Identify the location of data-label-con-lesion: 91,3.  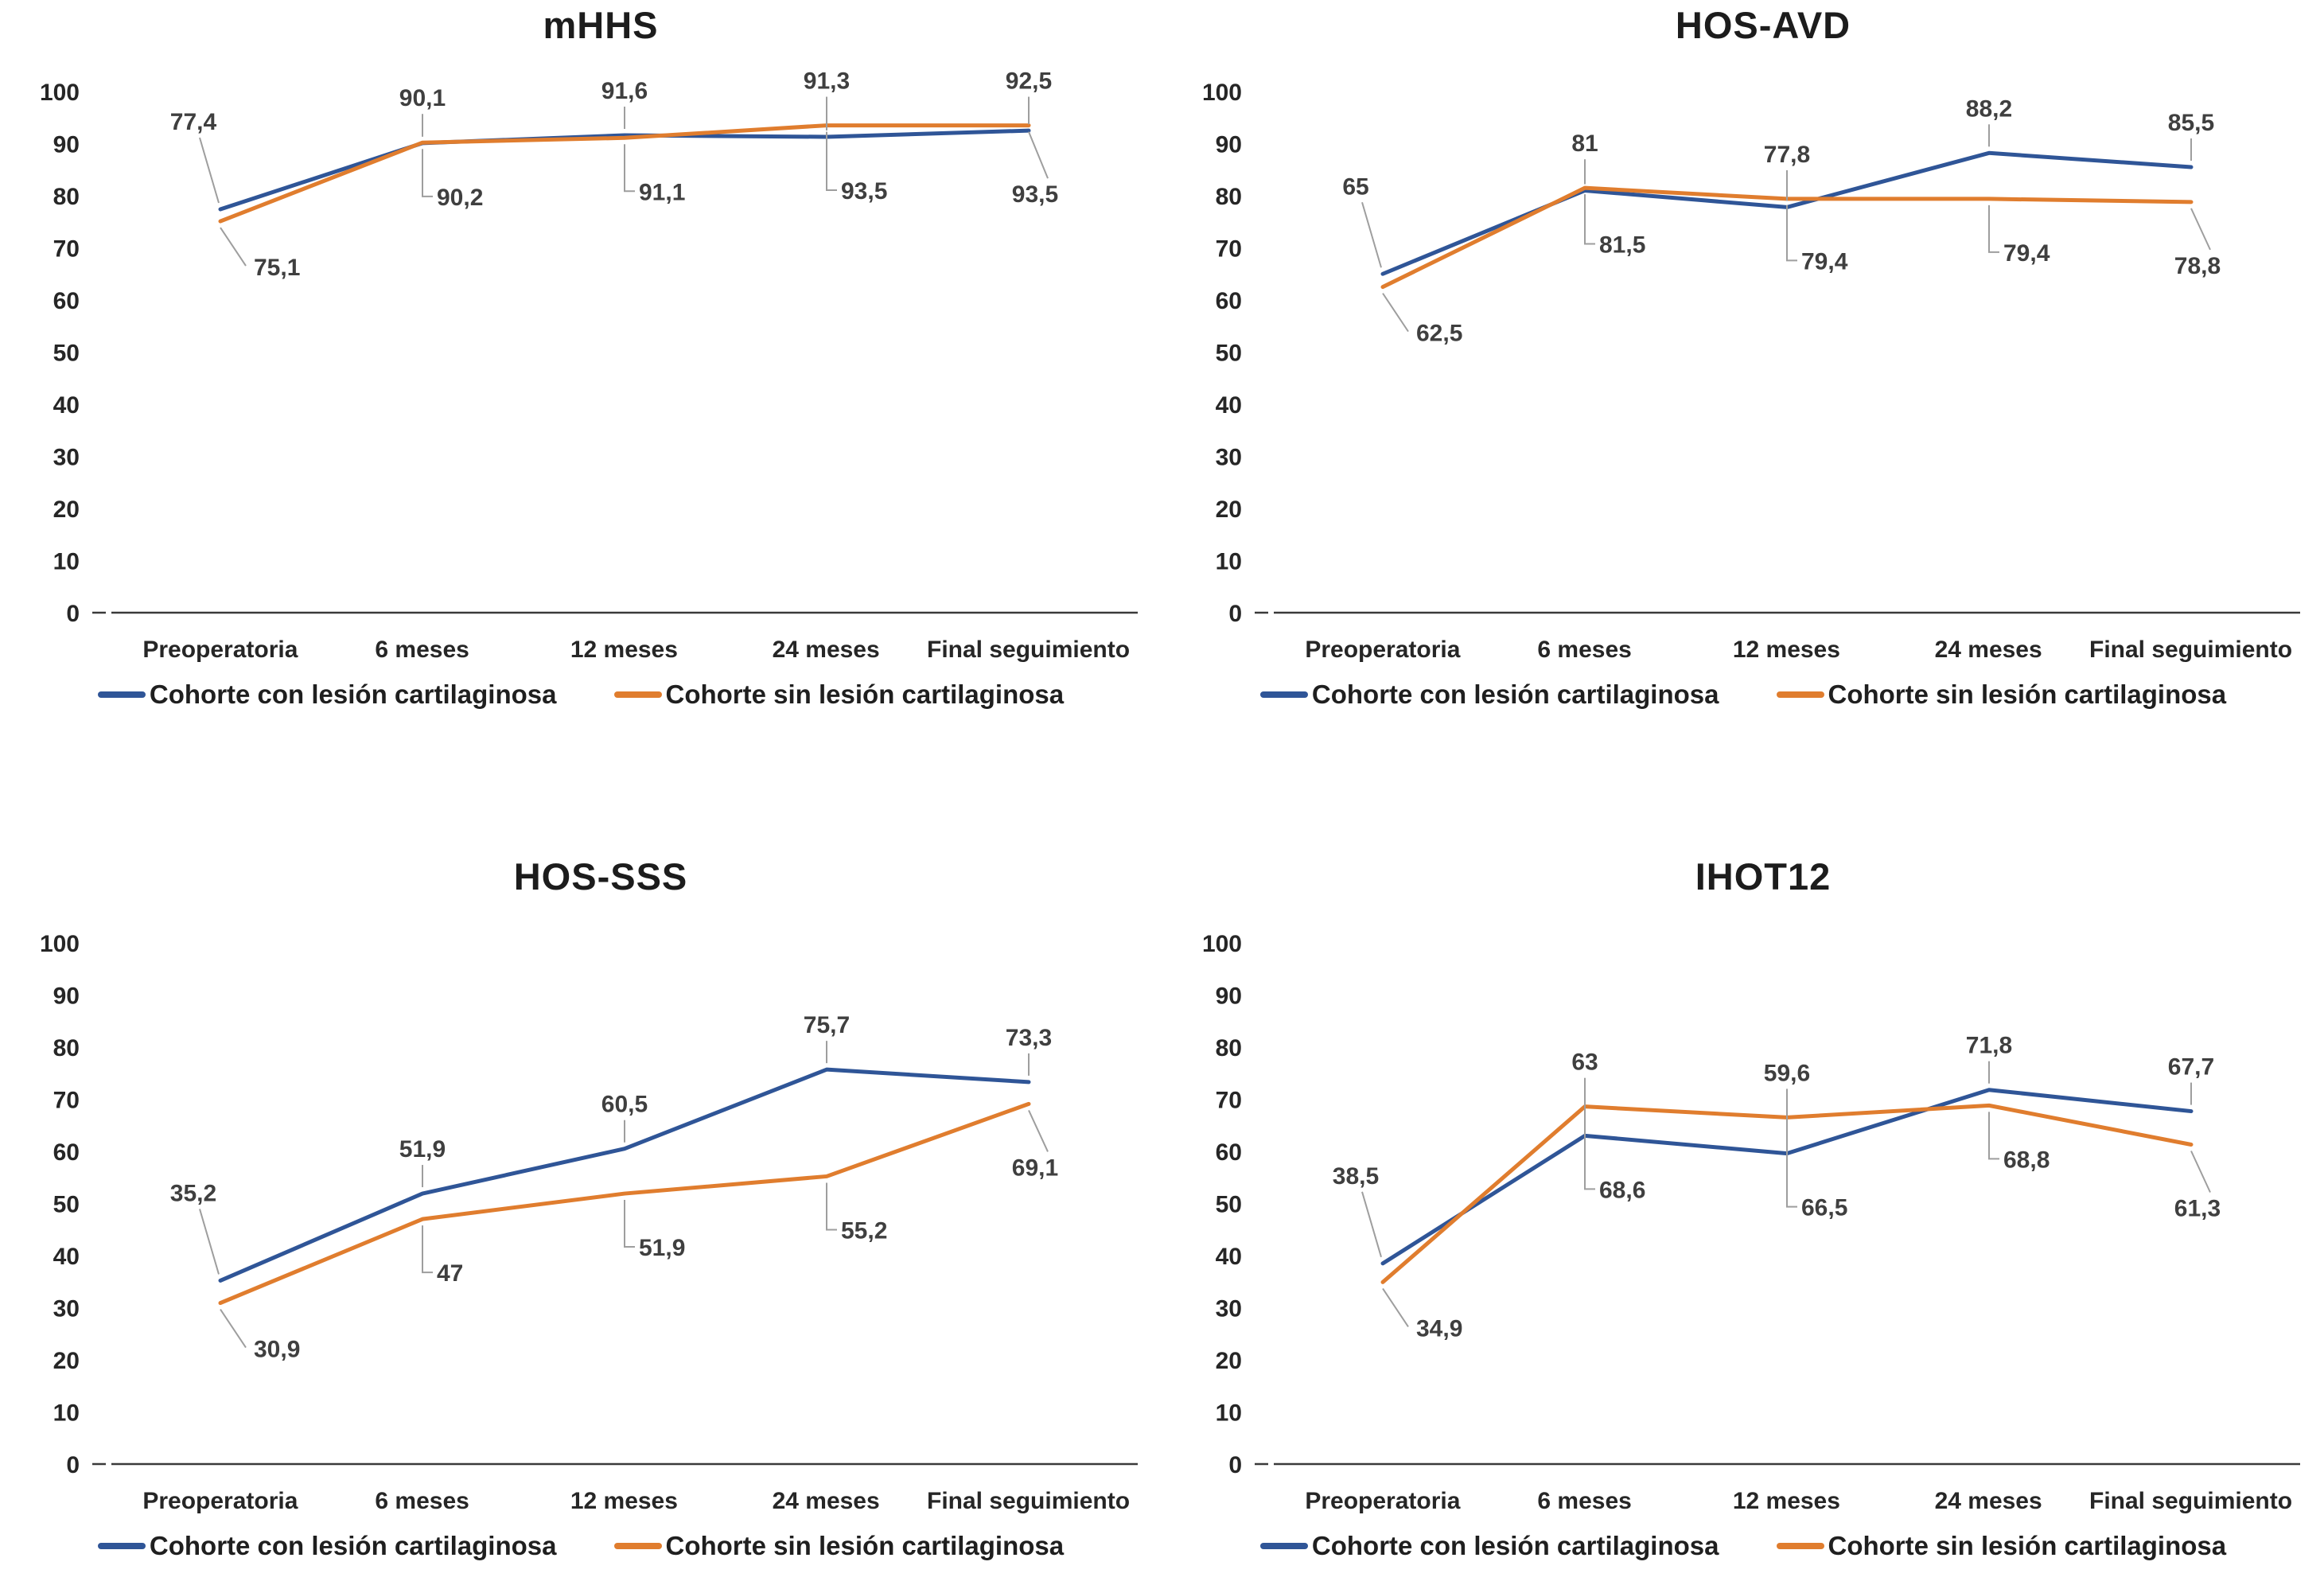
(827, 81).